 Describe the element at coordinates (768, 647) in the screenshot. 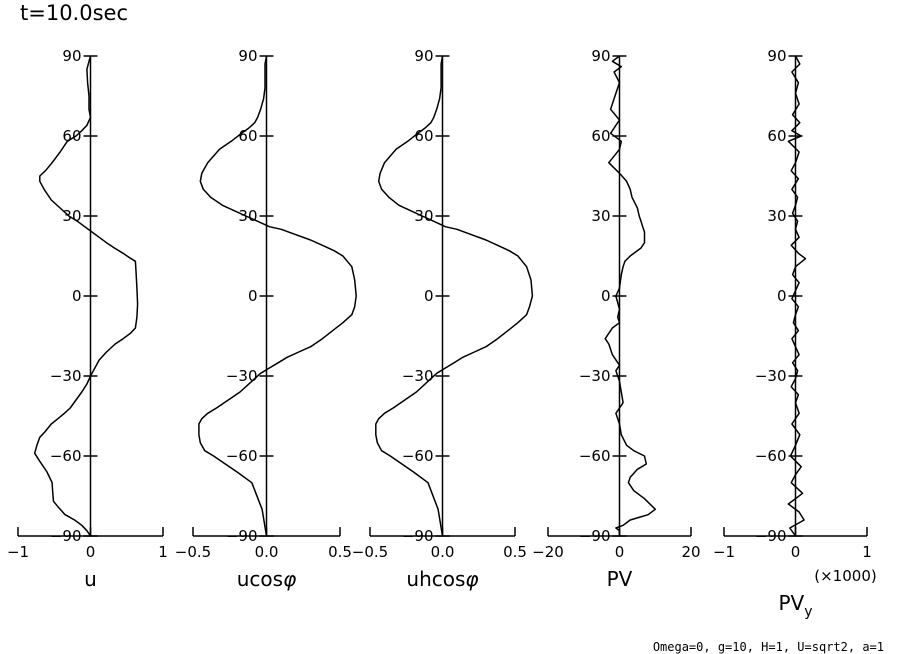

I see `parameters-footnote: Omega=0, g=10, H=1, U=sqrt2, a=1` at that location.